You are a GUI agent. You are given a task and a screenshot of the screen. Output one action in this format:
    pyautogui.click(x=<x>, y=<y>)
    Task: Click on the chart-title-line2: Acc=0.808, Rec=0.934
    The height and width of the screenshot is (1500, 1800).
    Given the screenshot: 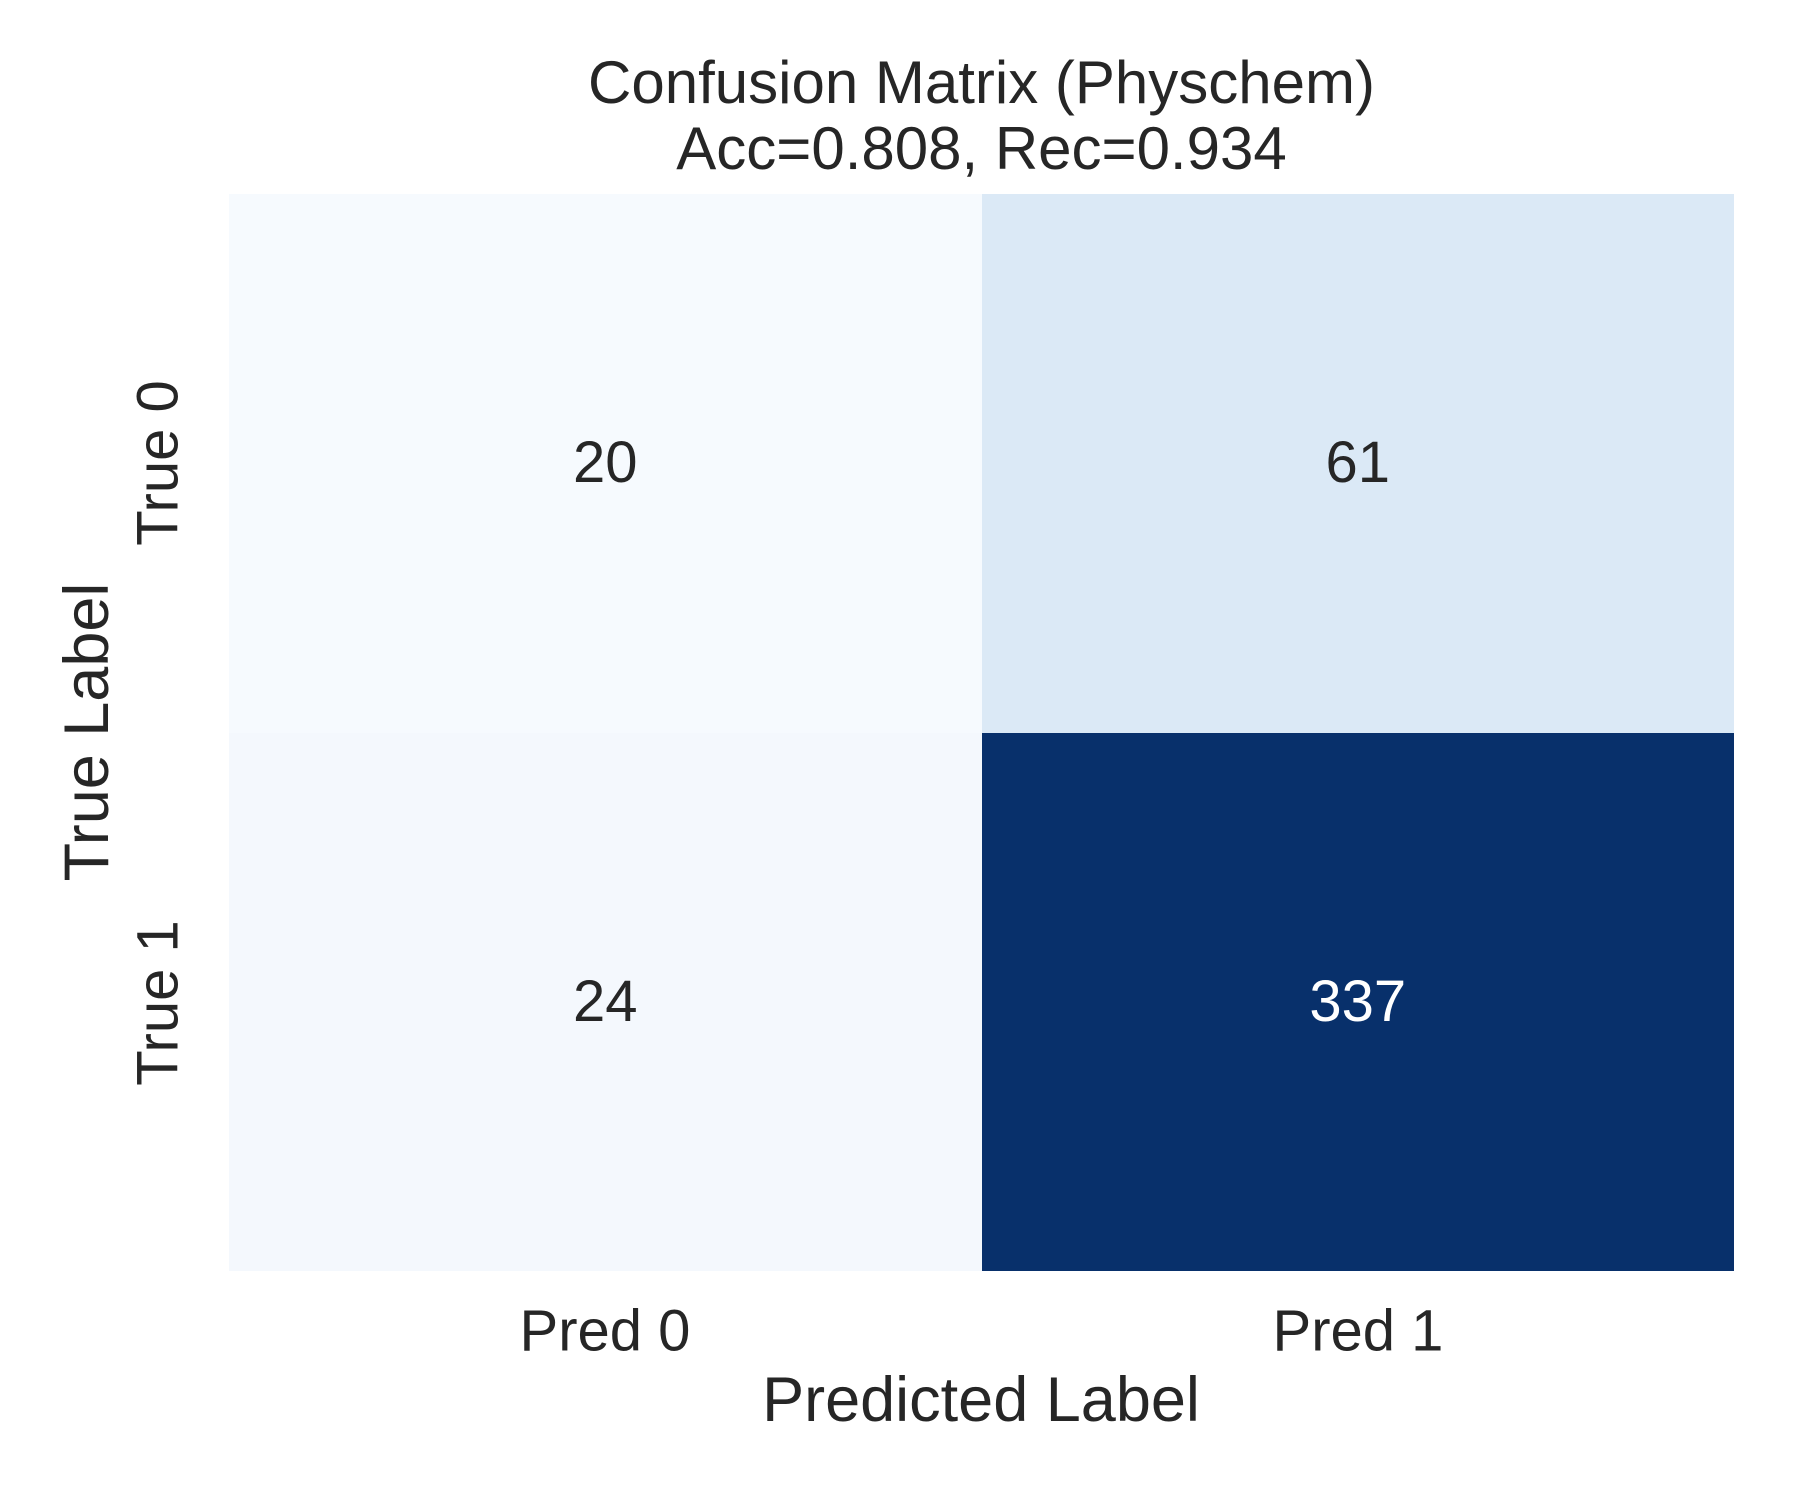 What is the action you would take?
    pyautogui.click(x=981, y=148)
    